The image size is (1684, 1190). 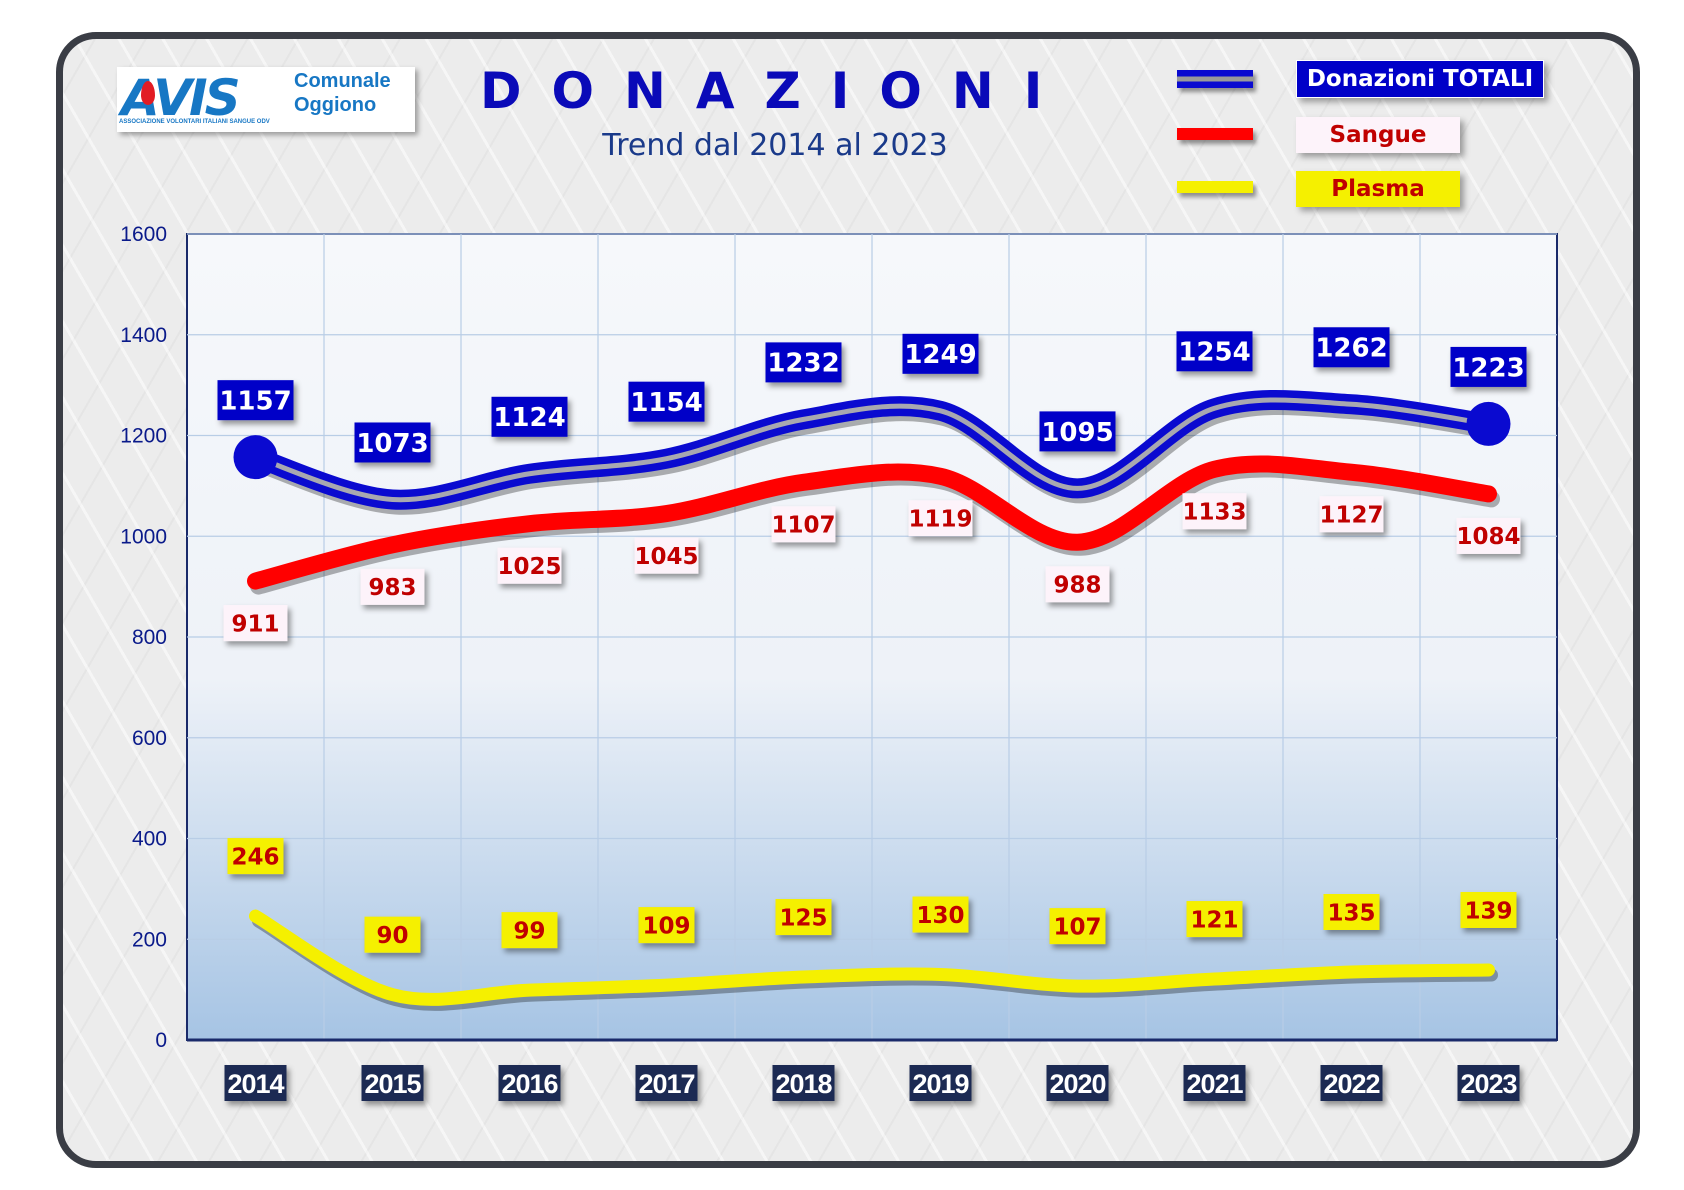 I want to click on data-label-text: 1133, so click(x=1214, y=513).